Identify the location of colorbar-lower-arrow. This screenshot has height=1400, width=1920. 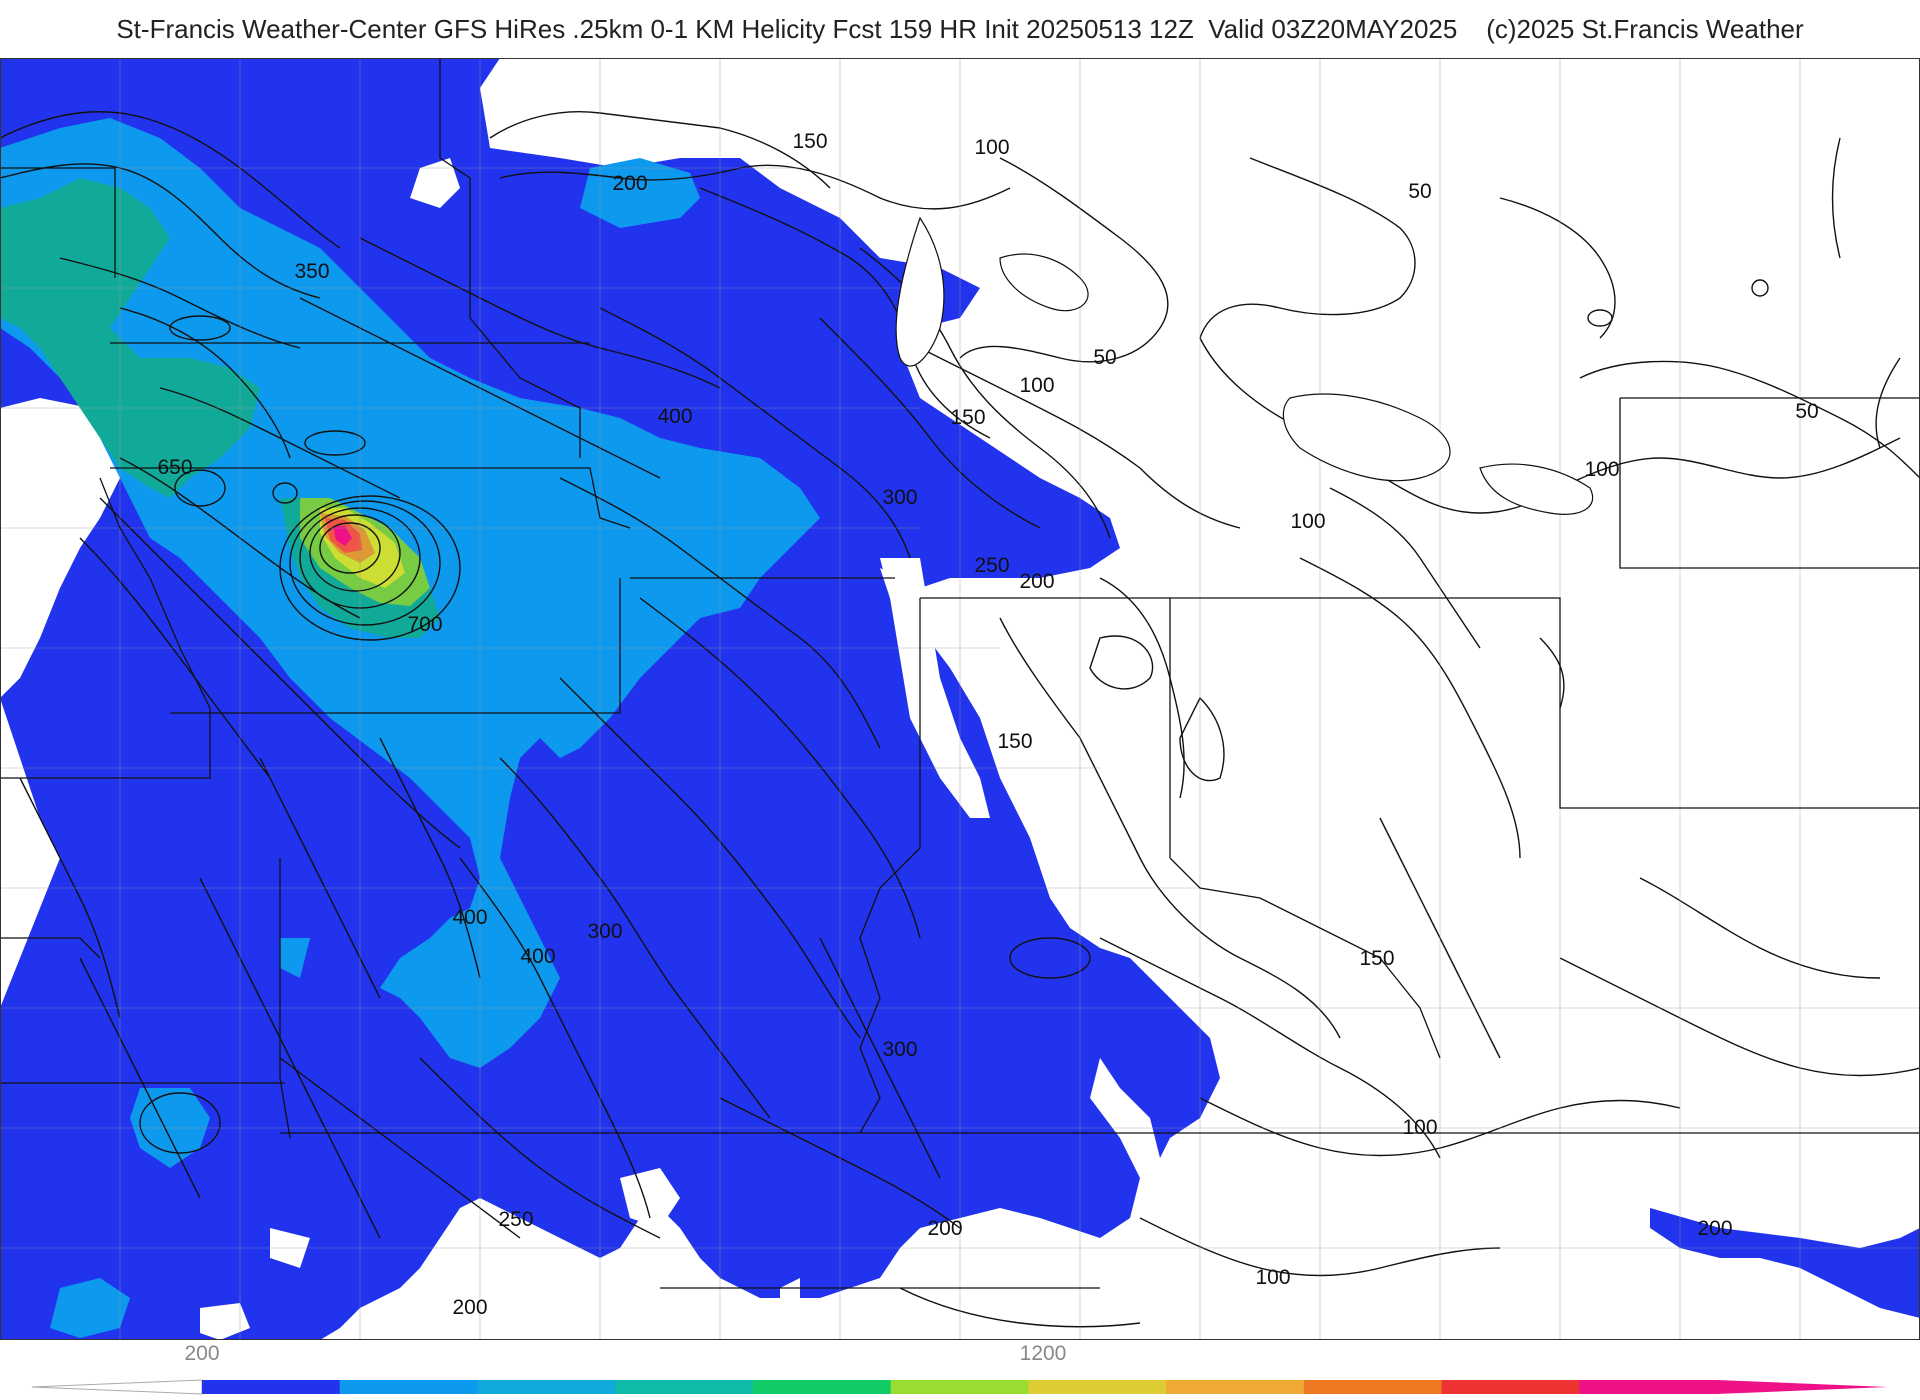
(117, 1387).